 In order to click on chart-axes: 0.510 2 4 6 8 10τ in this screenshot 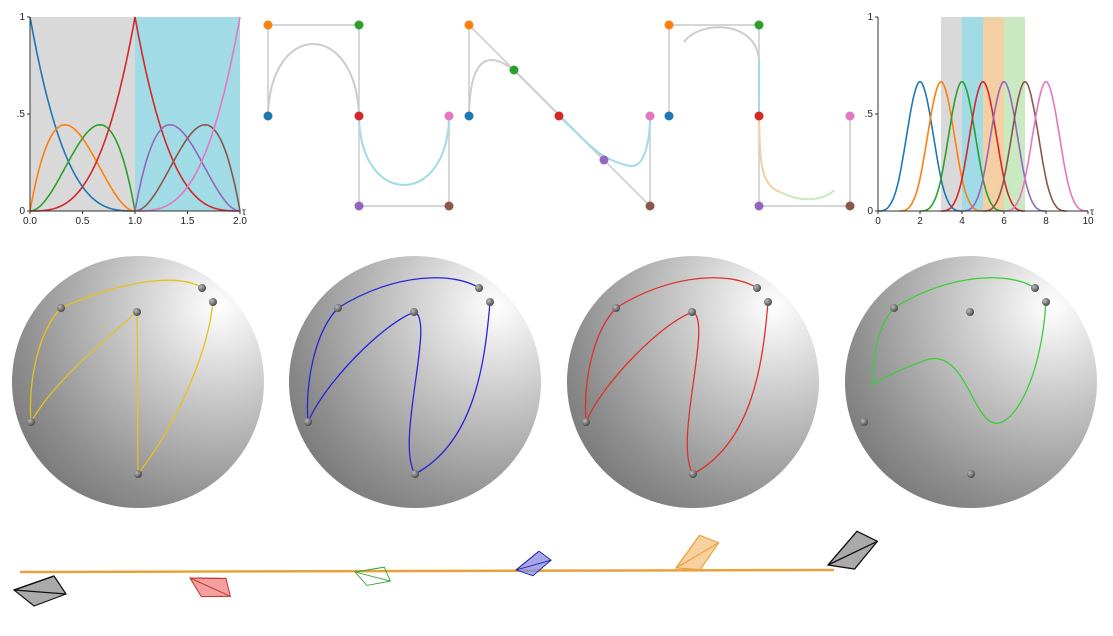, I will do `click(979, 119)`.